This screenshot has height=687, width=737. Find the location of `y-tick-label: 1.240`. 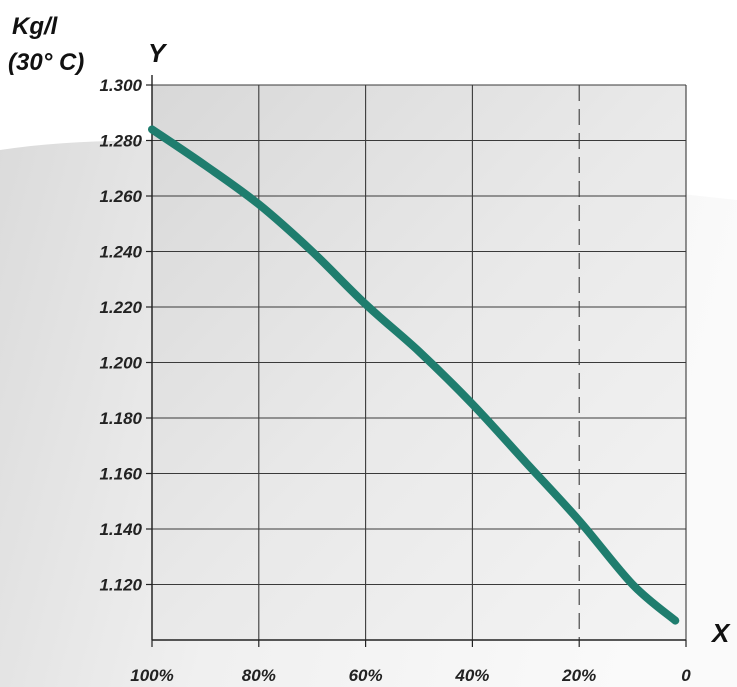

y-tick-label: 1.240 is located at coordinates (120, 252).